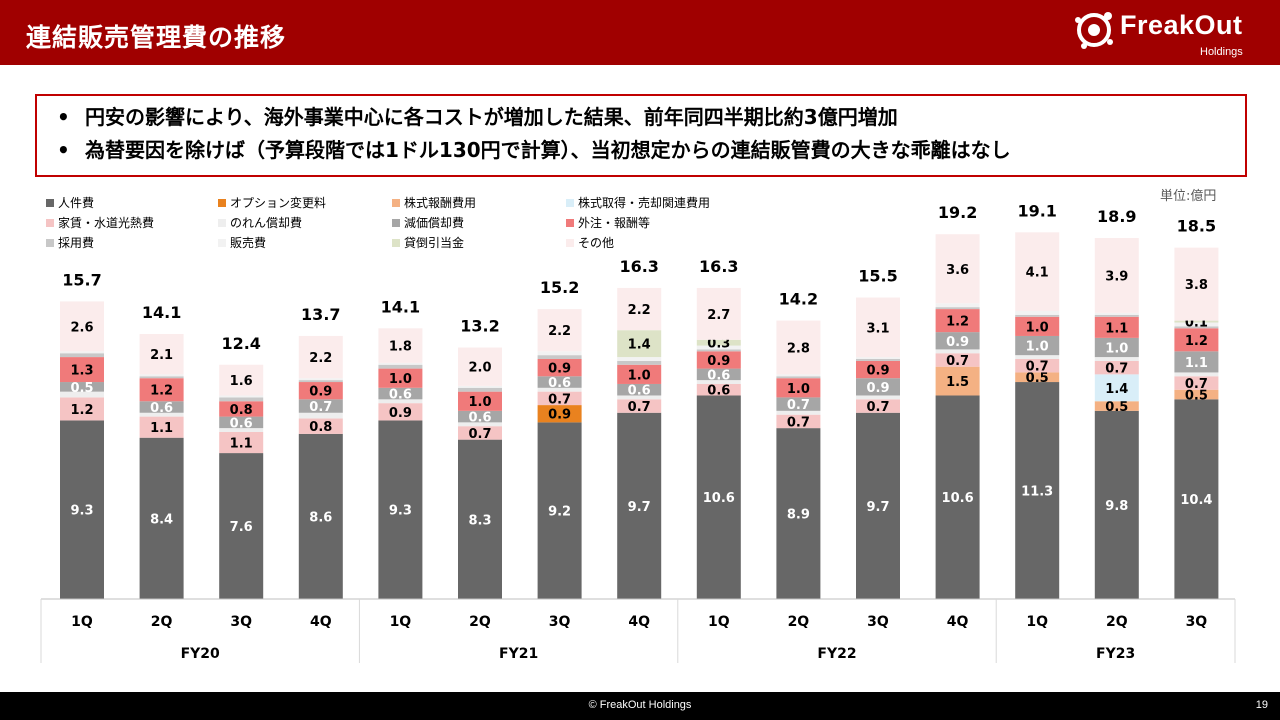  I want to click on logo-mark-icon, so click(1094, 30).